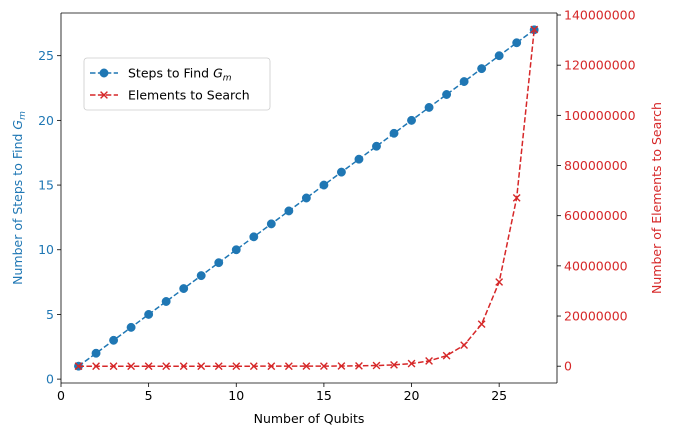 The width and height of the screenshot is (675, 436). What do you see at coordinates (17, 207) in the screenshot?
I see `left-y-axis-label-text: Number of Steps to Find` at bounding box center [17, 207].